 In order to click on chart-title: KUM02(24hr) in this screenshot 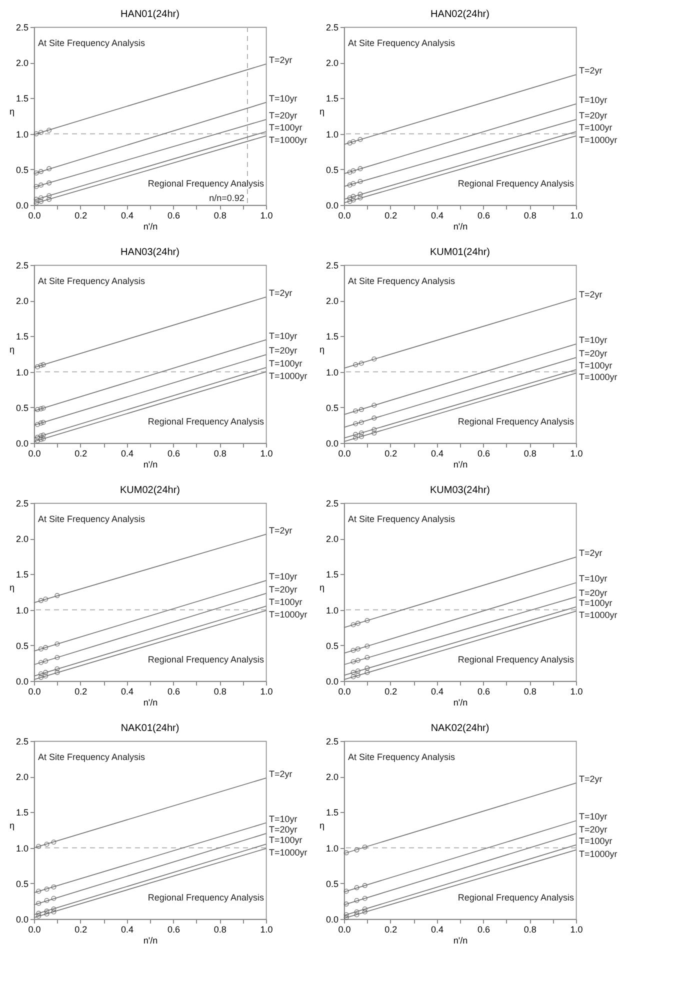, I will do `click(150, 490)`.